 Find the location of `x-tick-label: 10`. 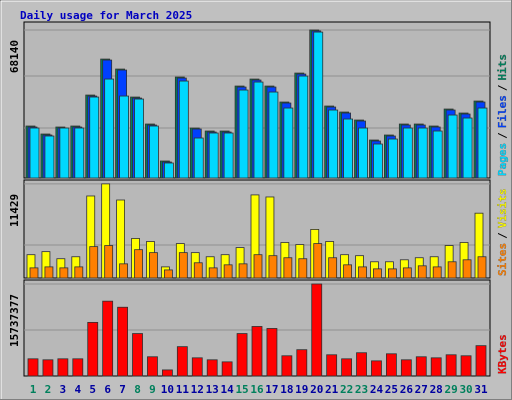

x-tick-label: 10 is located at coordinates (167, 389).